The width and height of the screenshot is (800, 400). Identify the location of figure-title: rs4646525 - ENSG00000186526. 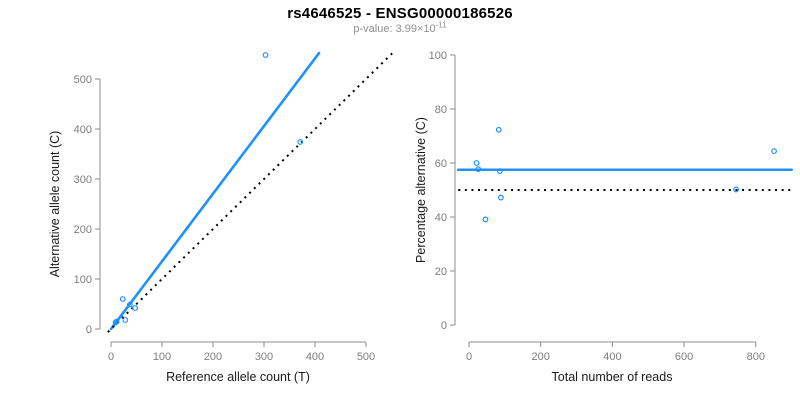
(400, 13).